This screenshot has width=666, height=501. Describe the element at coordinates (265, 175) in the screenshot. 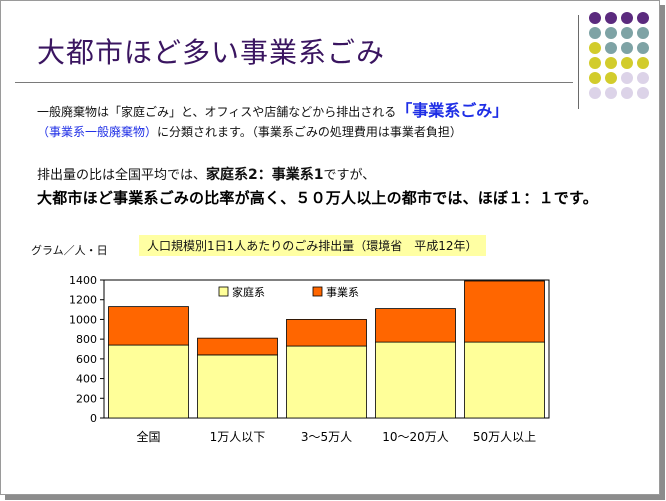

I see `ratio-bold: 家庭系2：事業系1` at that location.